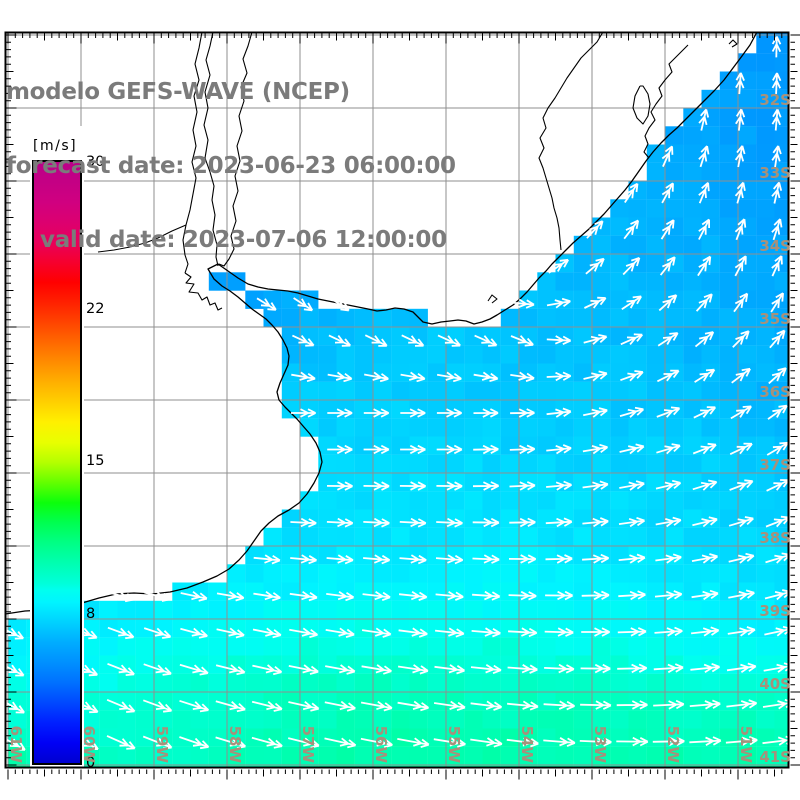  What do you see at coordinates (91, 613) in the screenshot?
I see `colorbar-tick-label: 8` at bounding box center [91, 613].